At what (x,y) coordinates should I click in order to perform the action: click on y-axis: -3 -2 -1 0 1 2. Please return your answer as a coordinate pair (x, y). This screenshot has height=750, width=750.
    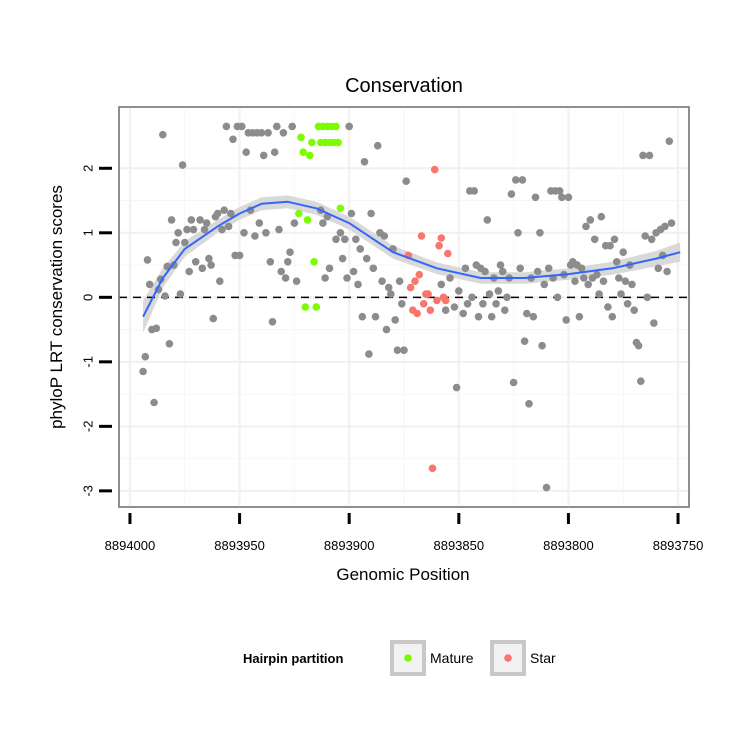
    Looking at the image, I should click on (96, 331).